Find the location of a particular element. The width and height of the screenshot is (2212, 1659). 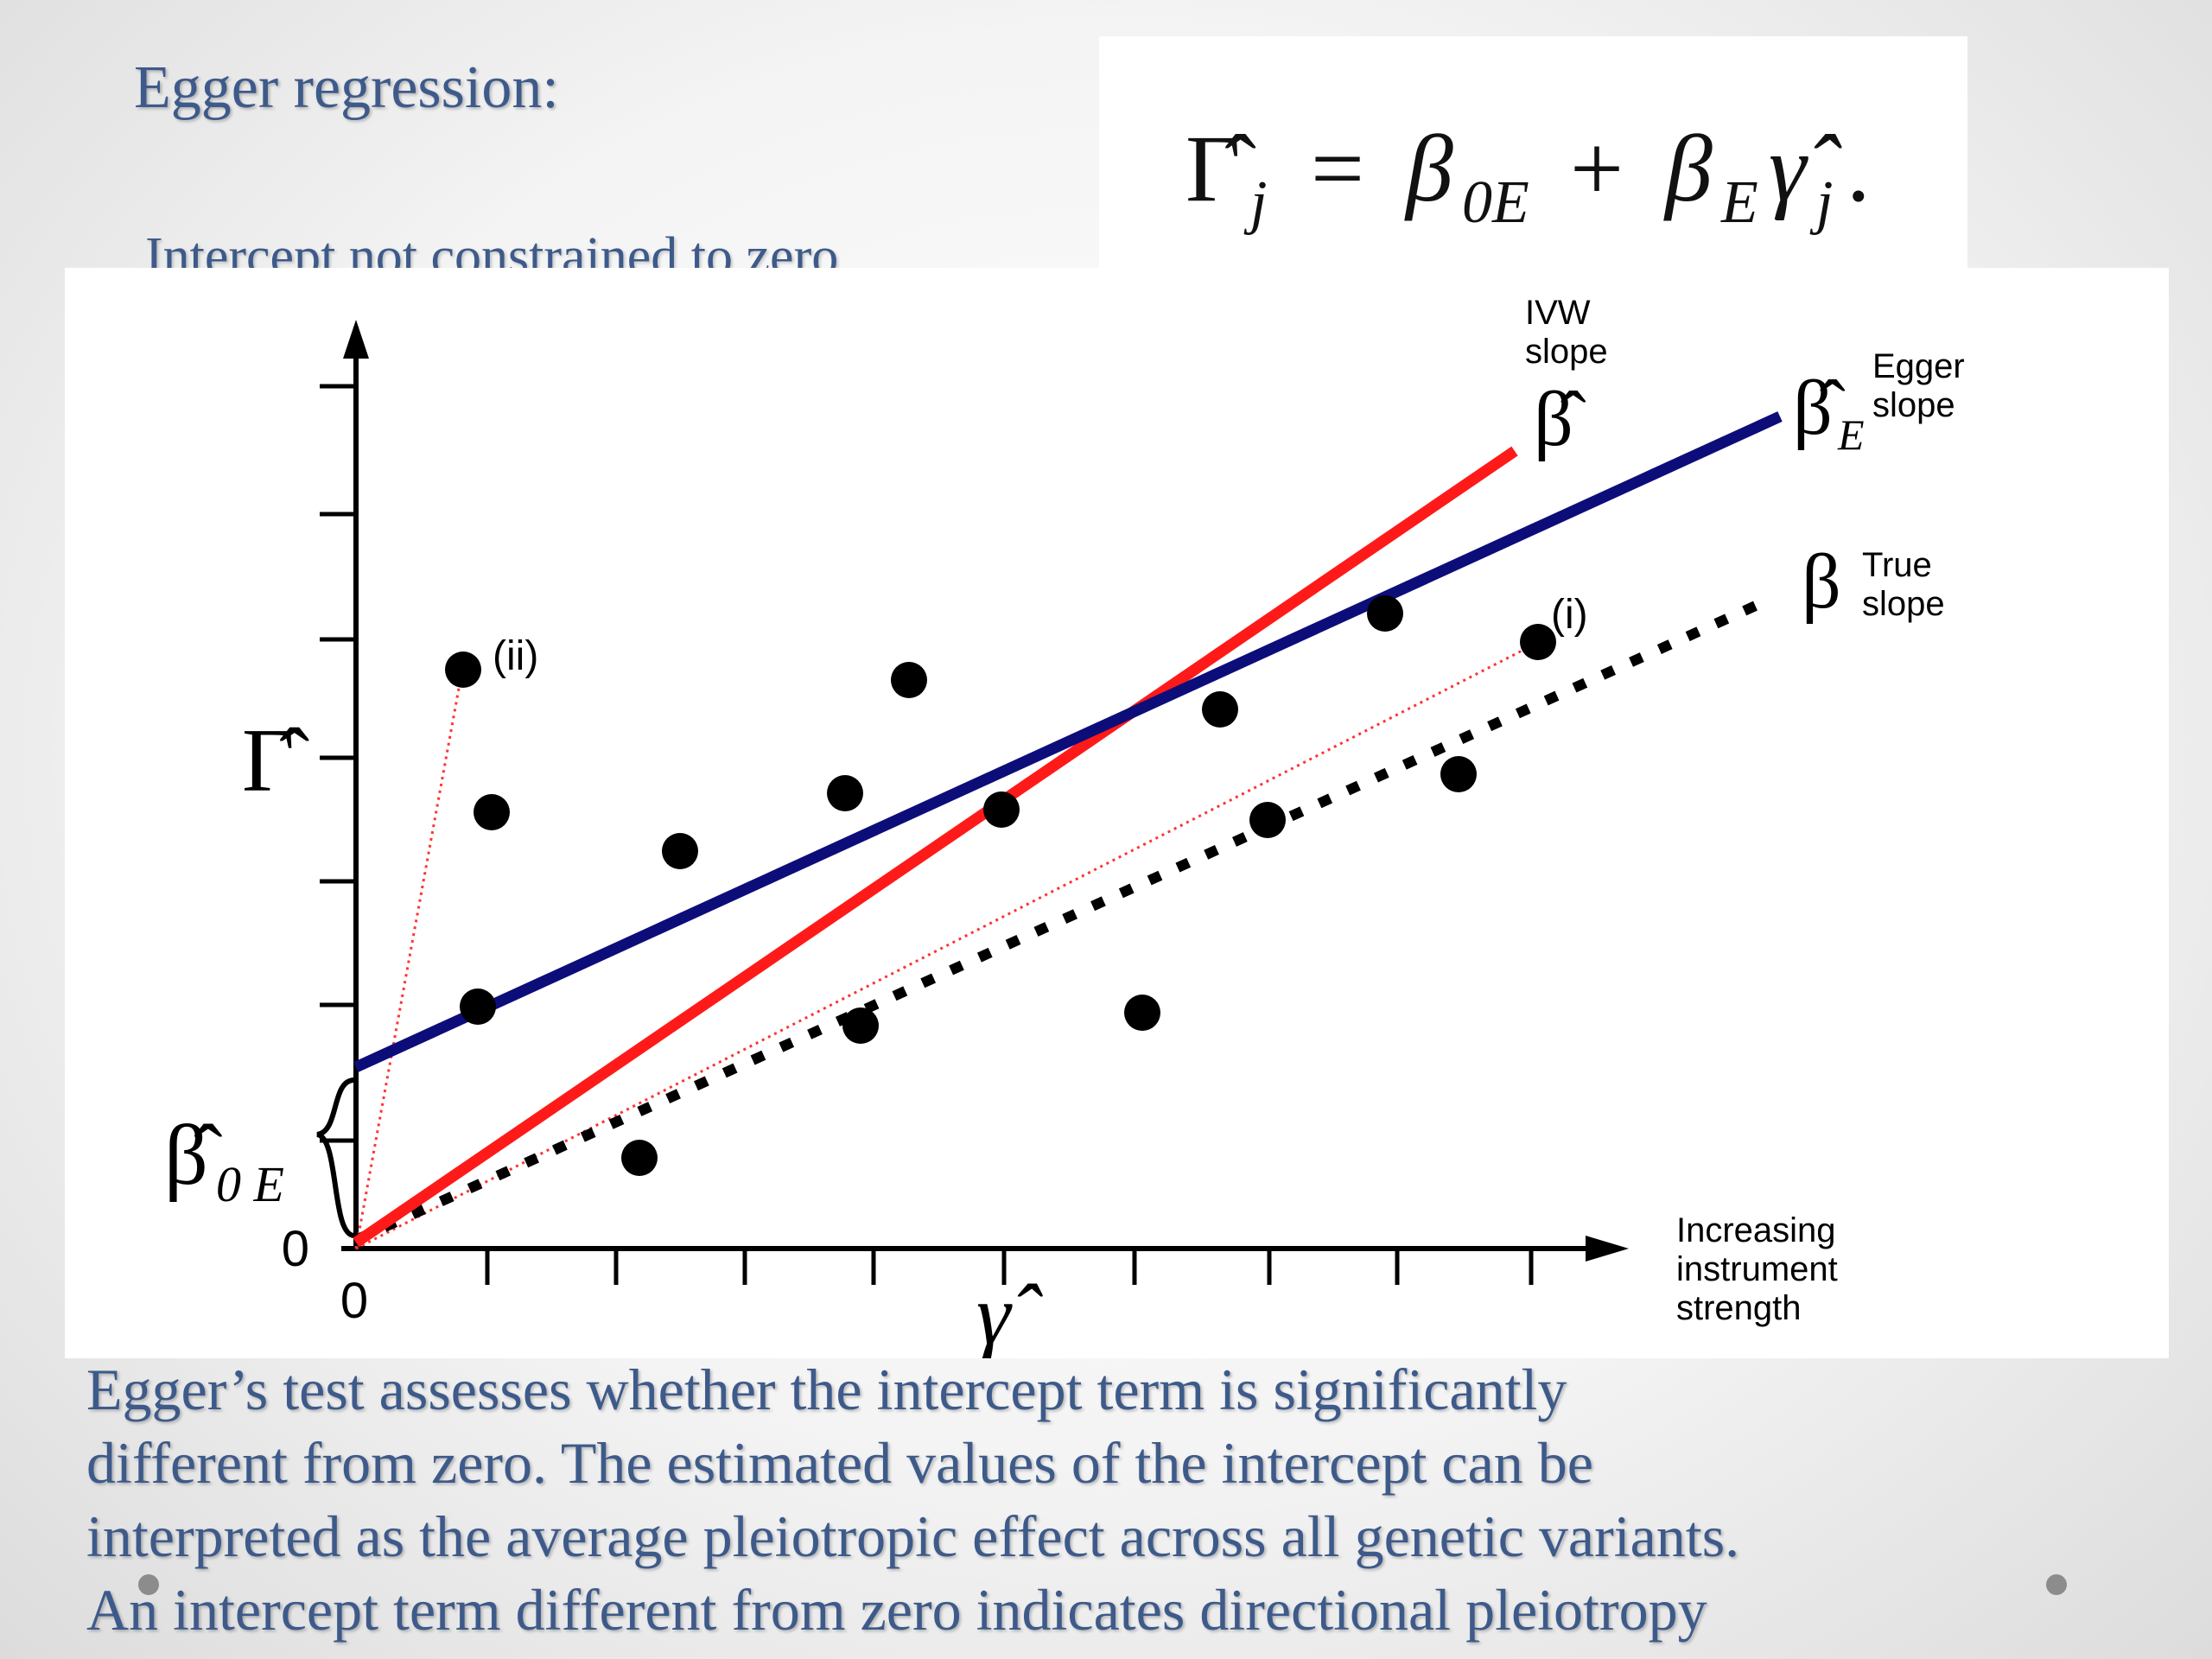

equation-period: . is located at coordinates (1859, 168).